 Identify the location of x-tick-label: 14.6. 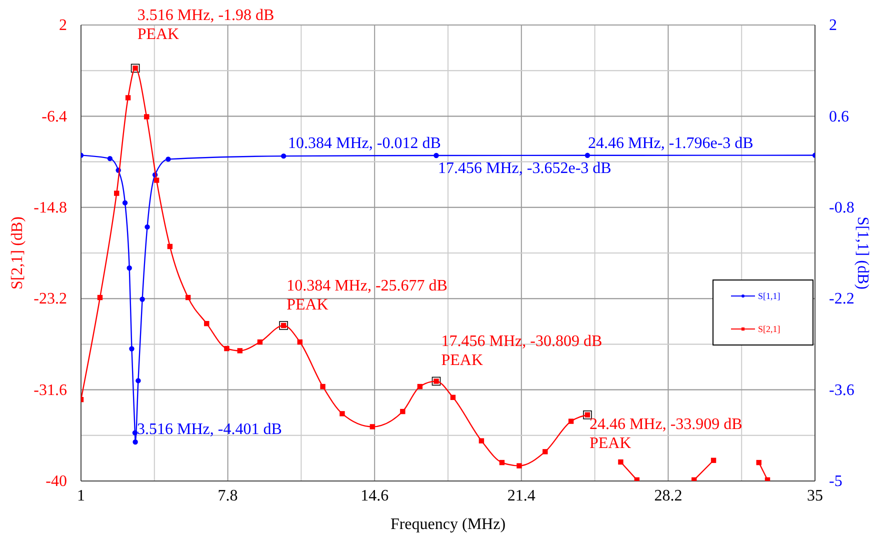
(374, 495).